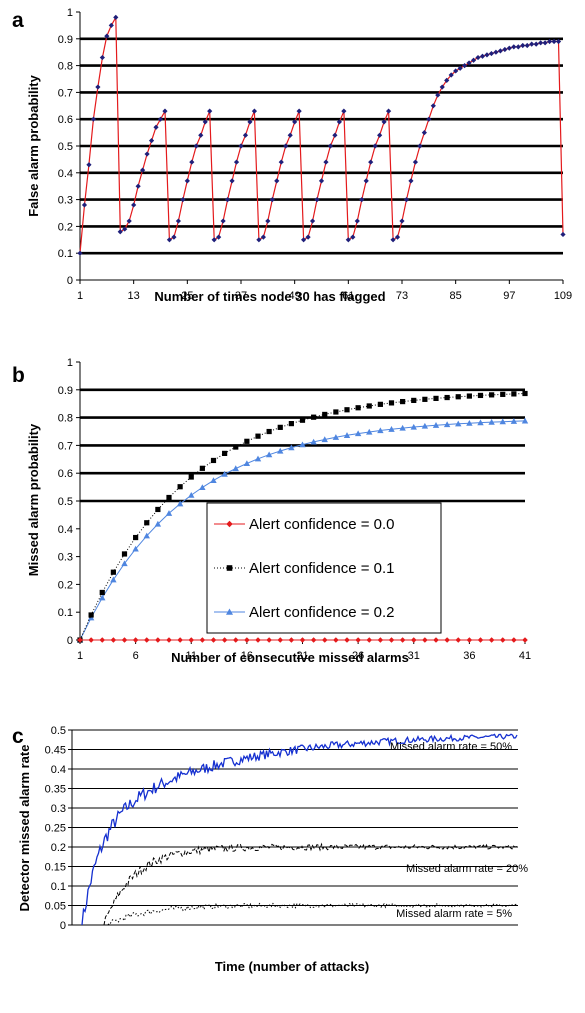  Describe the element at coordinates (65, 174) in the screenshot. I see `panel-a-y-tick-label: 0.4` at that location.